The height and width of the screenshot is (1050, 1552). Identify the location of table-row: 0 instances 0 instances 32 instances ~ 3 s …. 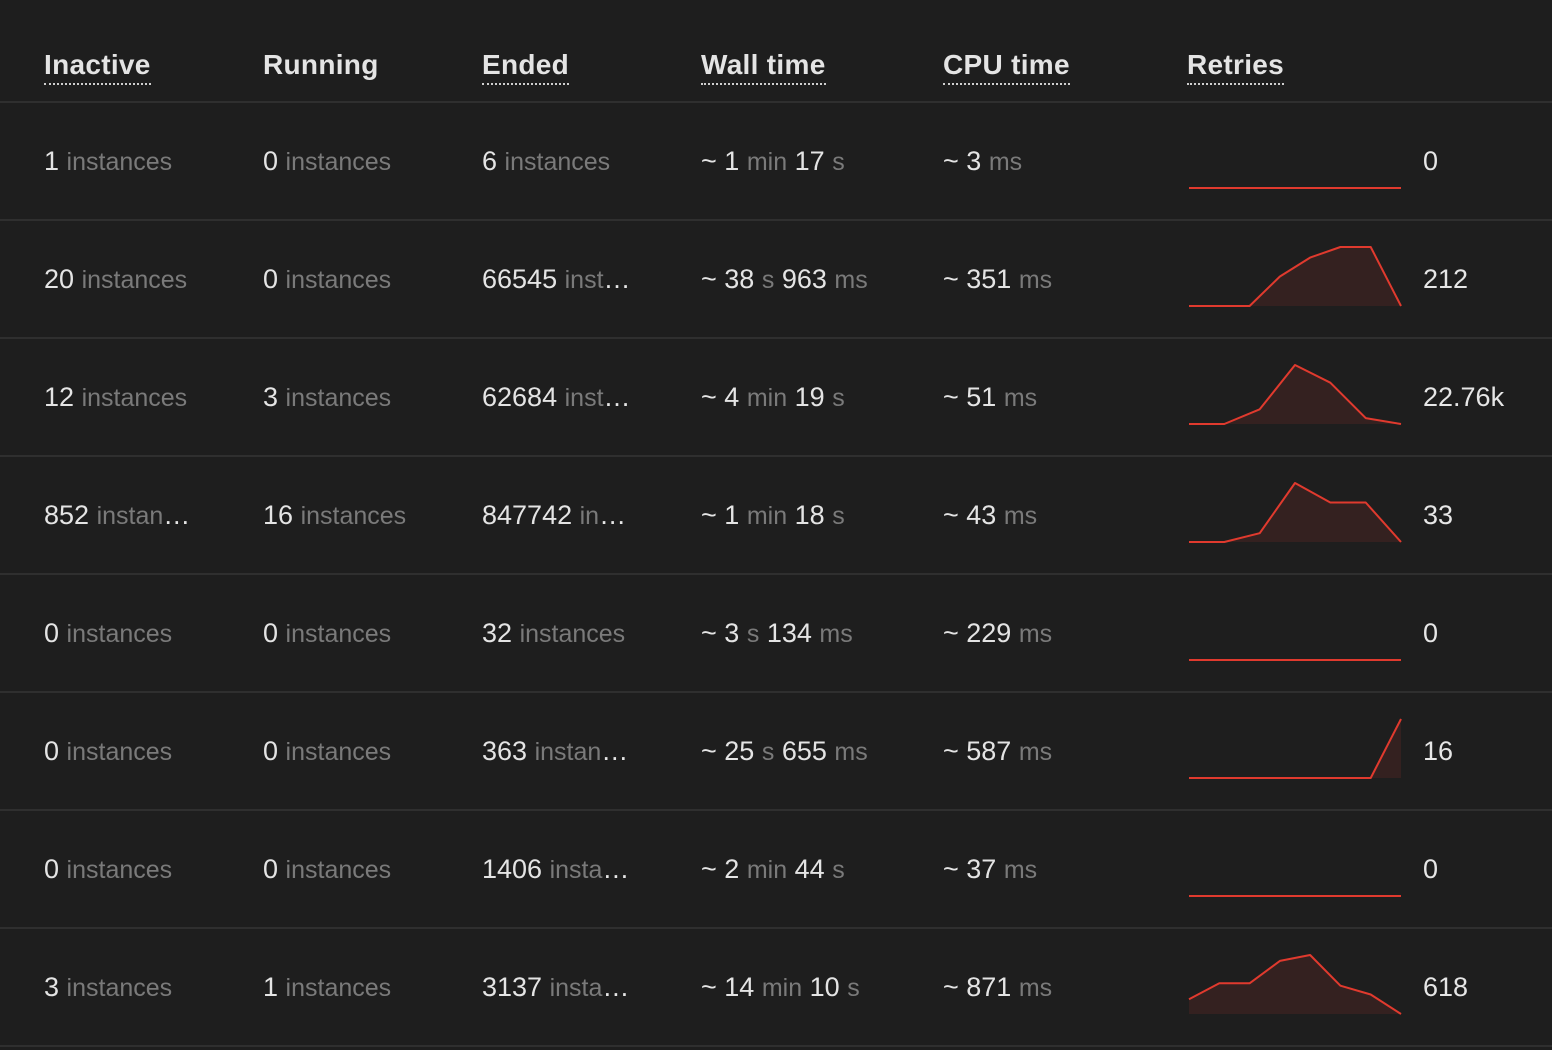
(776, 634).